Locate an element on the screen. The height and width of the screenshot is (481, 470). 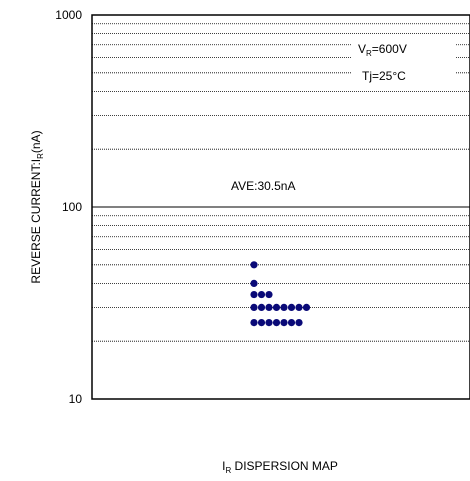
y-tick-labels: 10 100 1000 is located at coordinates (68, 207).